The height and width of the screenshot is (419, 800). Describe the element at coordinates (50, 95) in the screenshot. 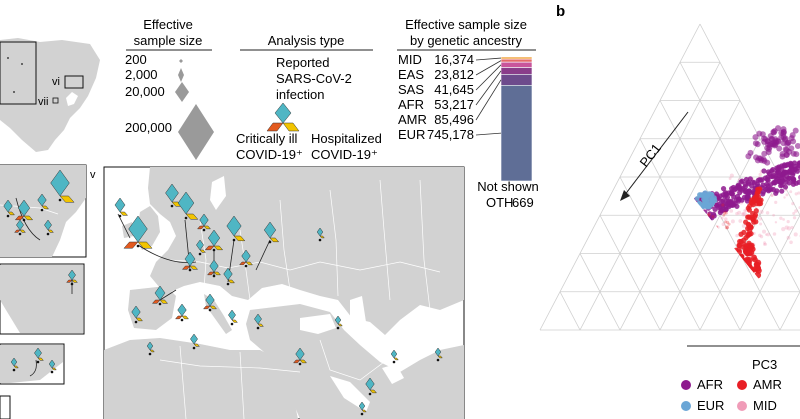

I see `world-overview-map: vi vii` at that location.